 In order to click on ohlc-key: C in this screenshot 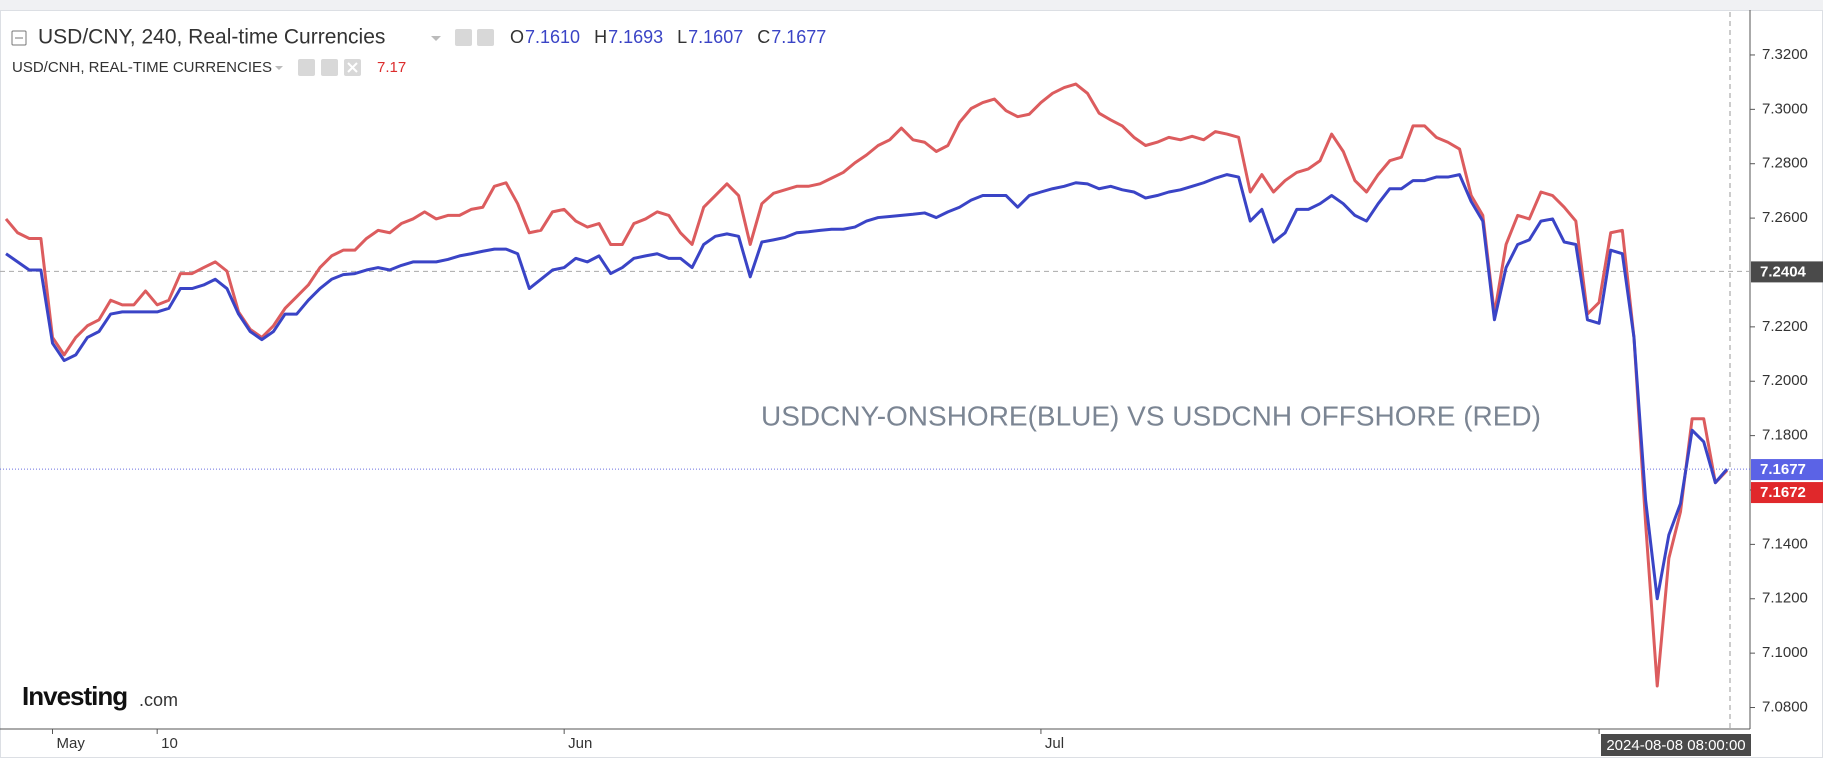, I will do `click(763, 37)`.